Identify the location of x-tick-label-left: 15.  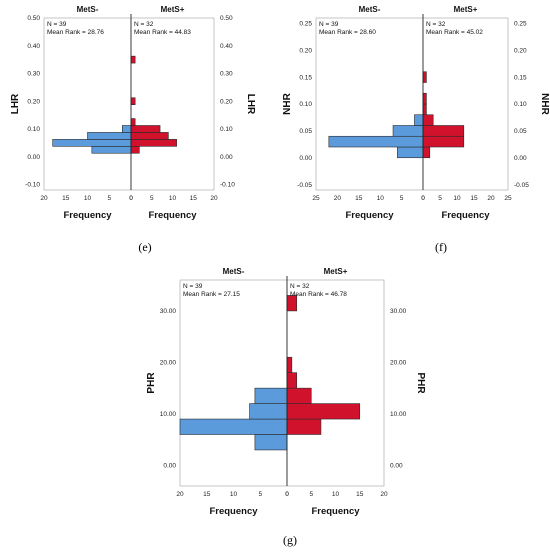
(207, 494).